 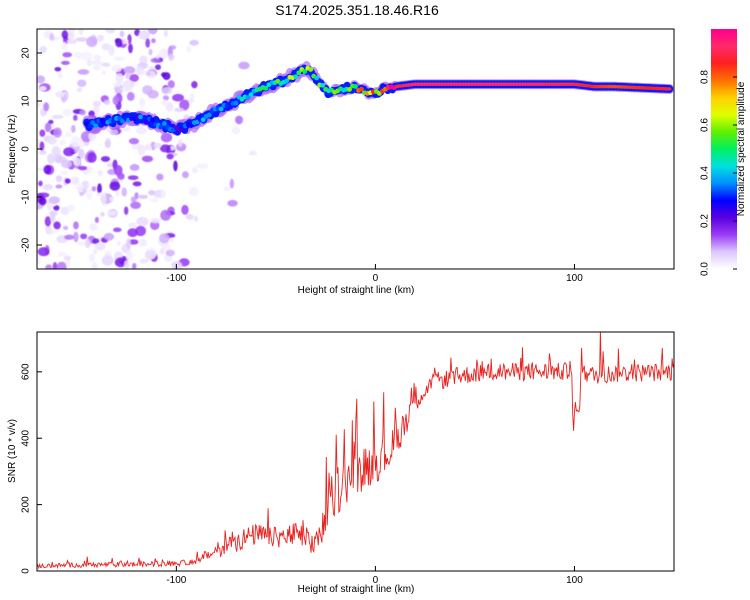 I want to click on spectrogram-x-ticks: -100 0 100, so click(x=374, y=274).